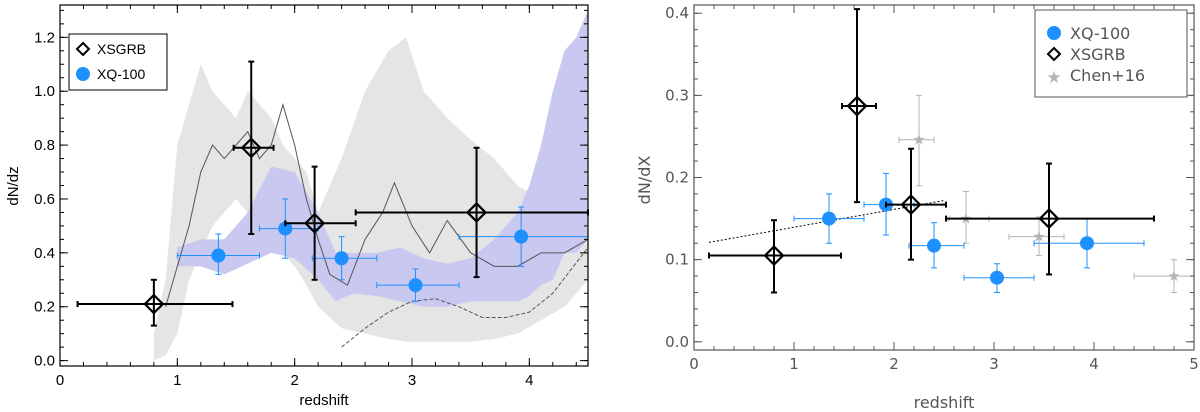  Describe the element at coordinates (944, 402) in the screenshot. I see `right-x-axis-title: redshift` at that location.